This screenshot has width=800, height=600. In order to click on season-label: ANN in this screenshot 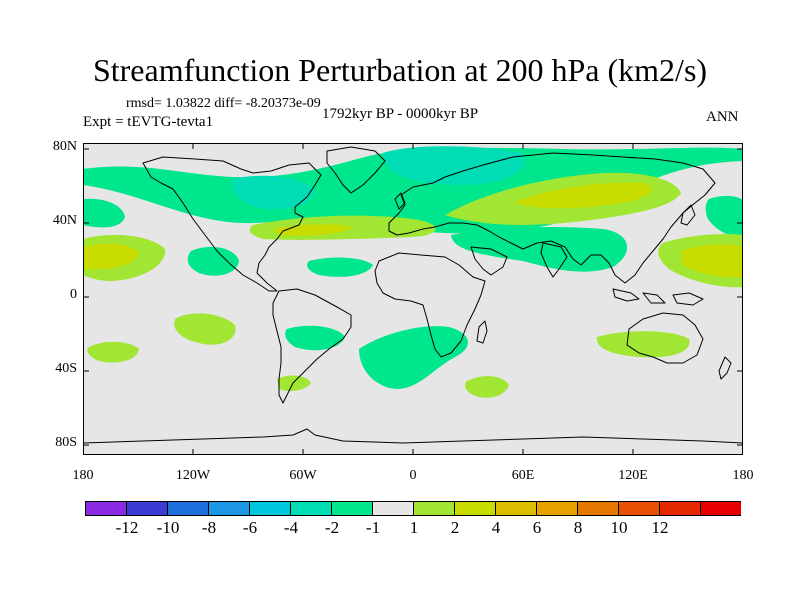, I will do `click(722, 117)`.